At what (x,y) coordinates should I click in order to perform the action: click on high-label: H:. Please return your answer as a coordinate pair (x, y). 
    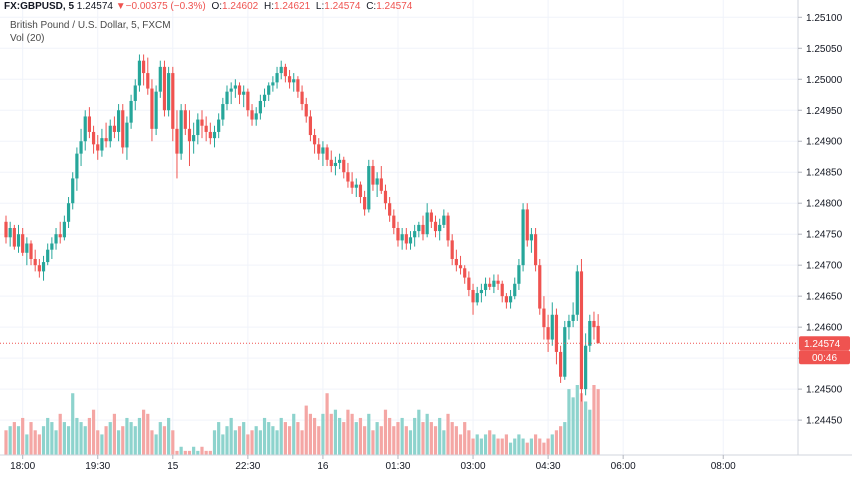
    Looking at the image, I should click on (268, 6).